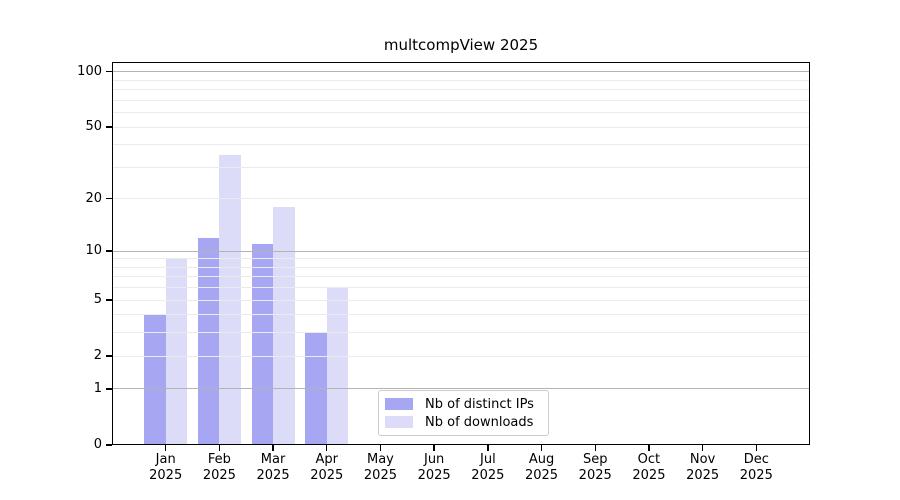 The height and width of the screenshot is (500, 900). What do you see at coordinates (219, 459) in the screenshot?
I see `x-tick-month: Feb` at bounding box center [219, 459].